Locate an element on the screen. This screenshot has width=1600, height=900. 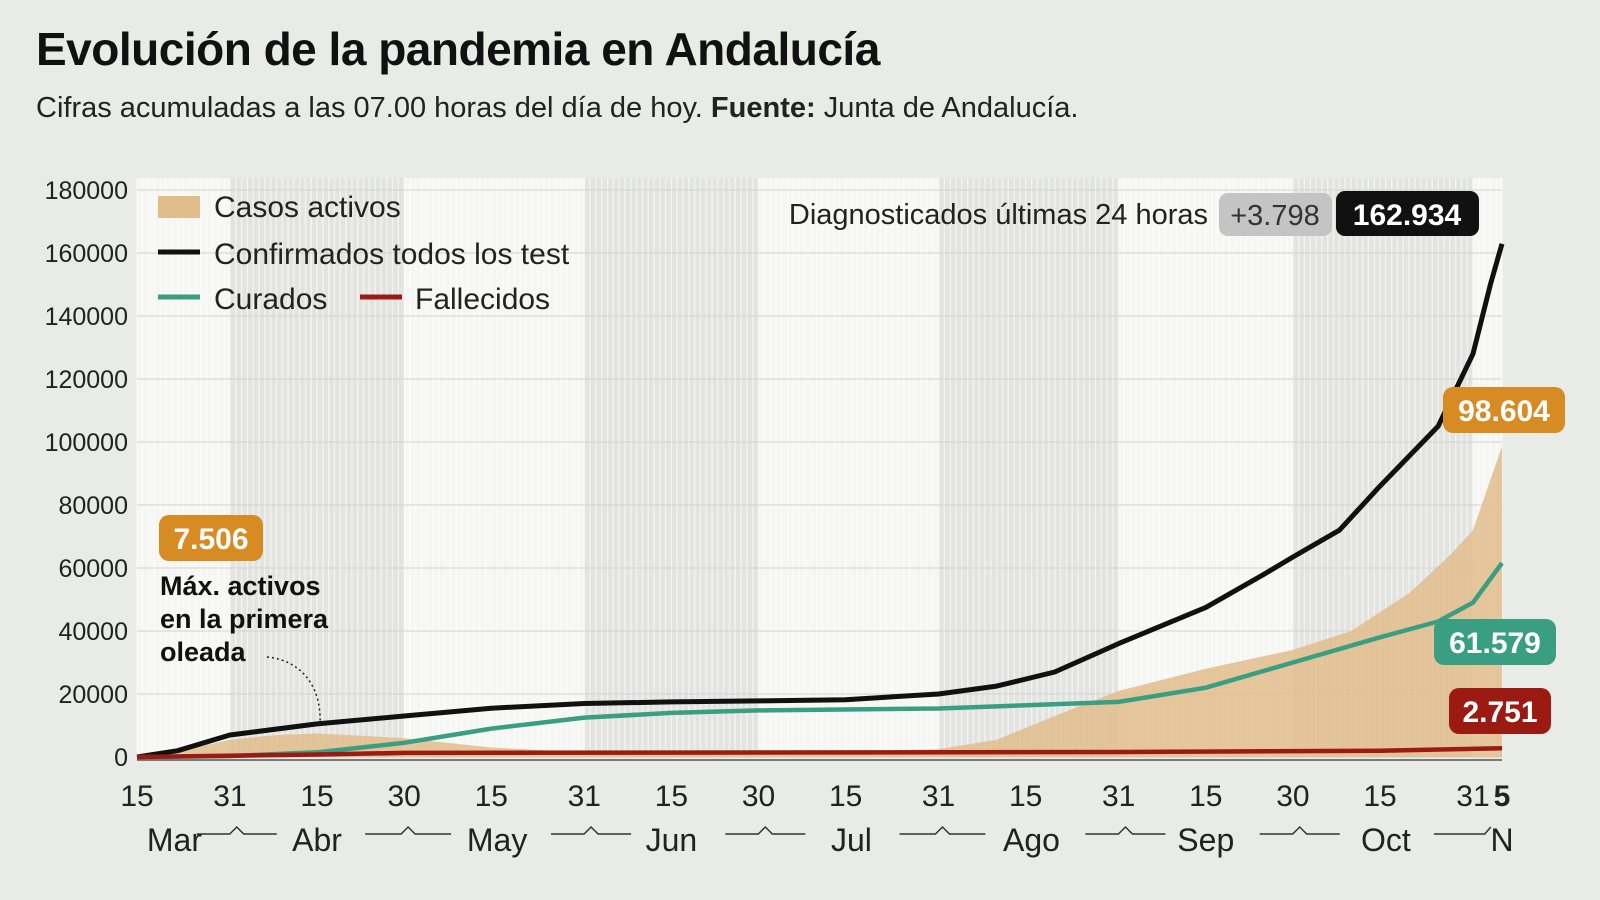
month-label: N is located at coordinates (1501, 840).